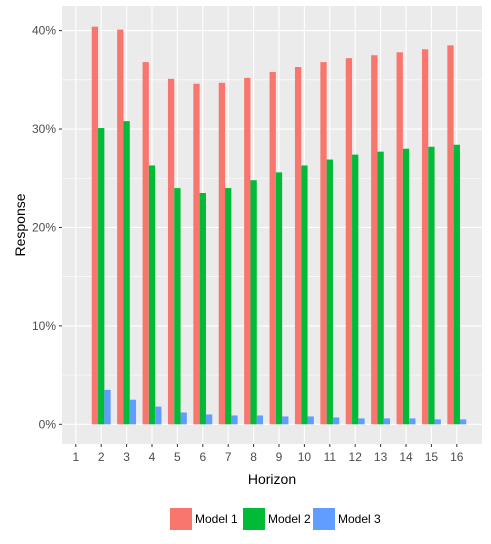 The image size is (491, 544). I want to click on legend: Model 1 Model 2 Model 3, so click(275, 519).